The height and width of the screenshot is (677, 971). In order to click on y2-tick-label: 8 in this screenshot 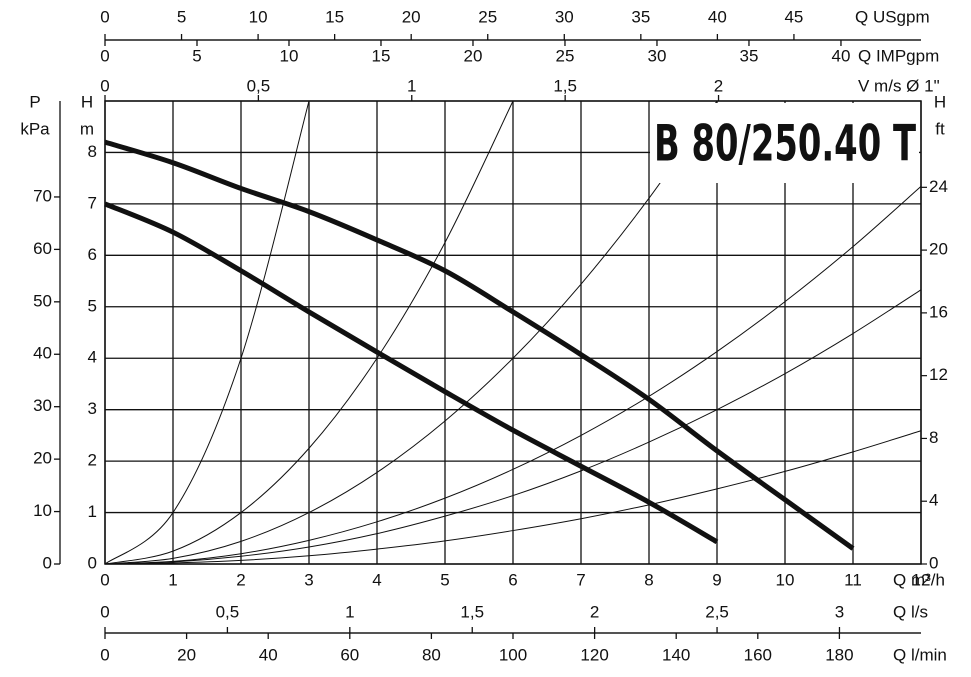, I will do `click(933, 437)`.